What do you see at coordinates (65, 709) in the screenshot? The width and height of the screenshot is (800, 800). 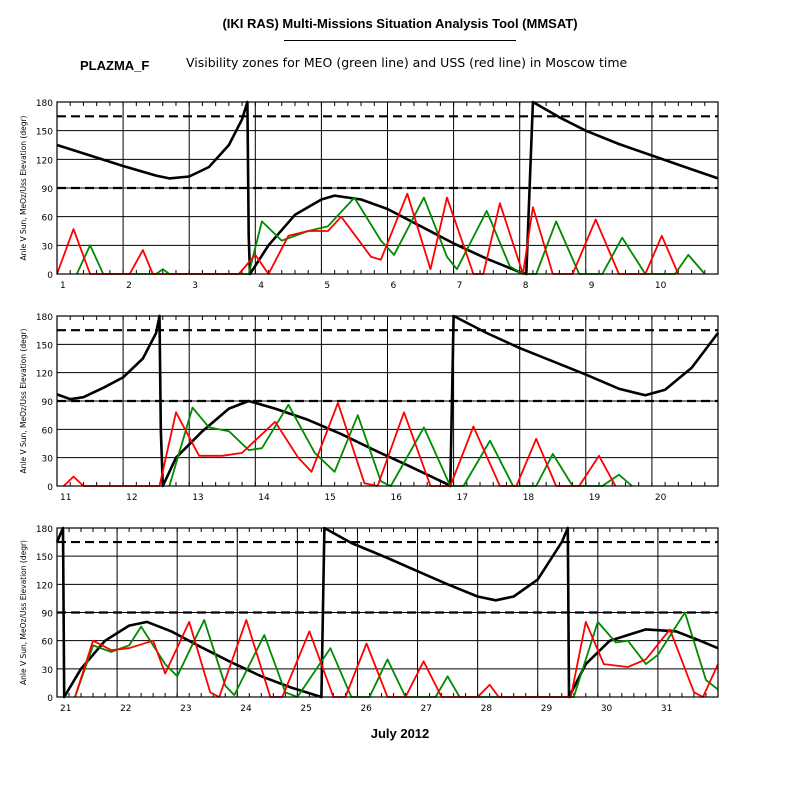 I see `x-tick-label: 21` at bounding box center [65, 709].